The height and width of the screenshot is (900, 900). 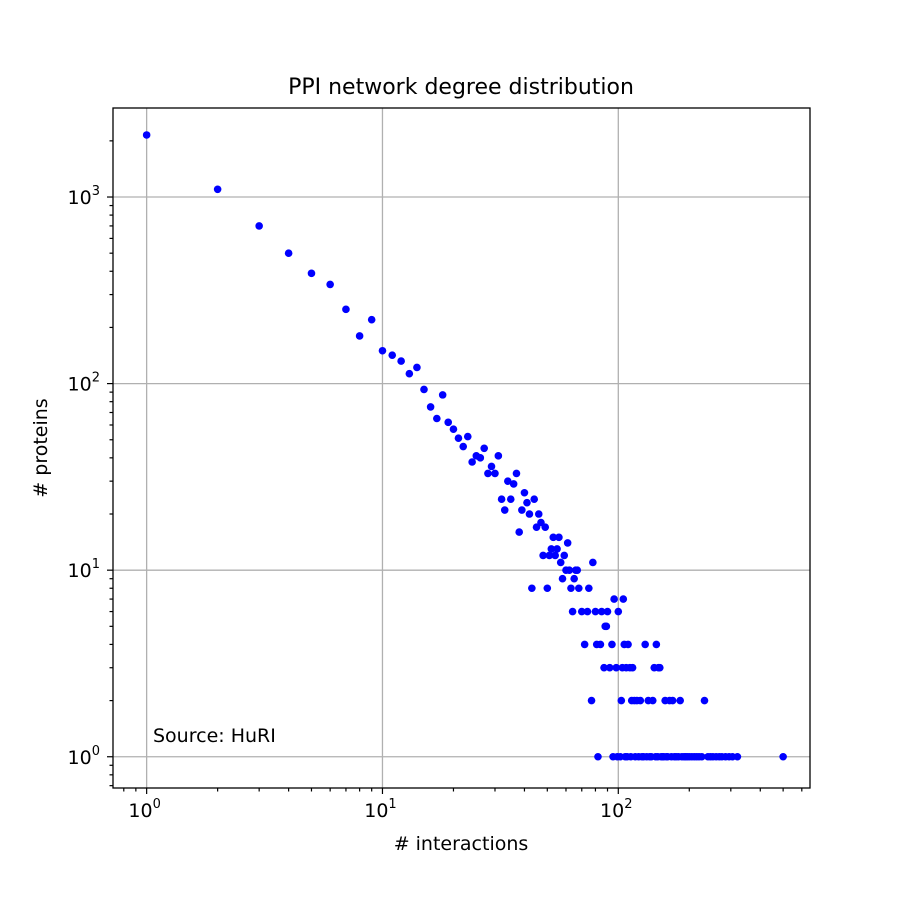 What do you see at coordinates (616, 809) in the screenshot?
I see `x-tick-label: 10²` at bounding box center [616, 809].